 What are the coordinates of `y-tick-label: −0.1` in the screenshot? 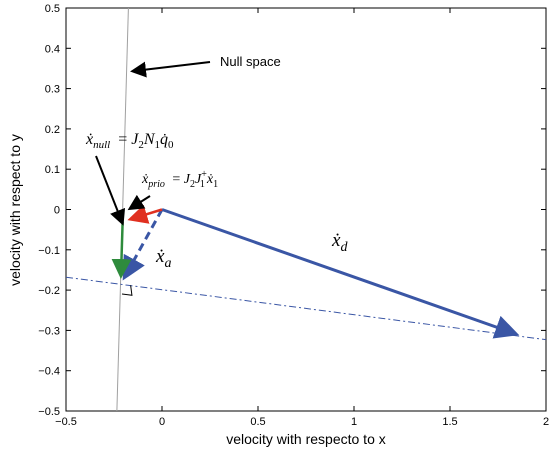 It's located at (49, 251).